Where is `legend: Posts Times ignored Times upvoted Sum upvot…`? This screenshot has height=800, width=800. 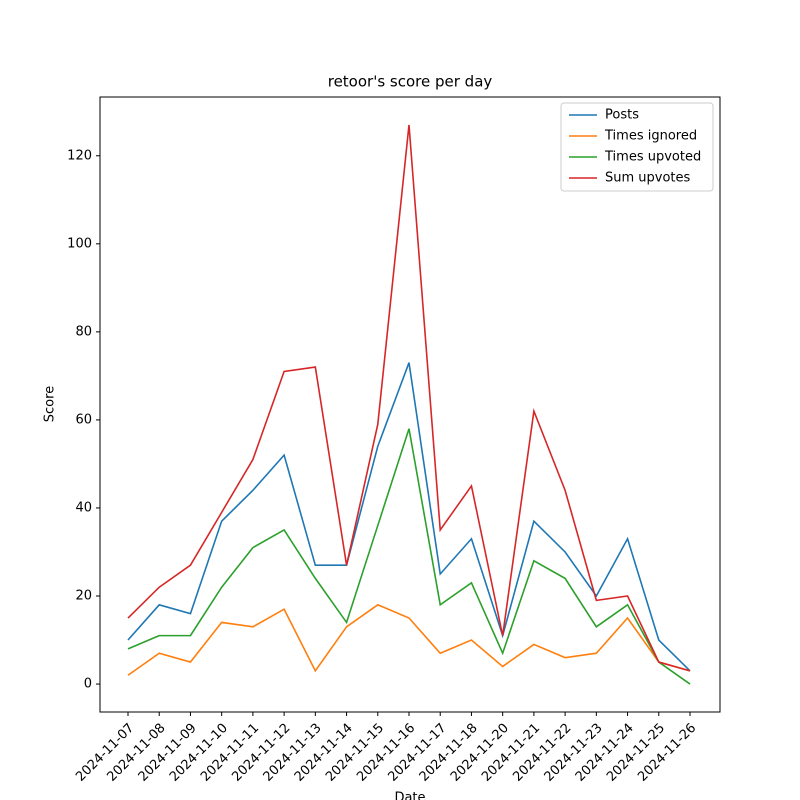 legend: Posts Times ignored Times upvoted Sum upvot… is located at coordinates (637, 147).